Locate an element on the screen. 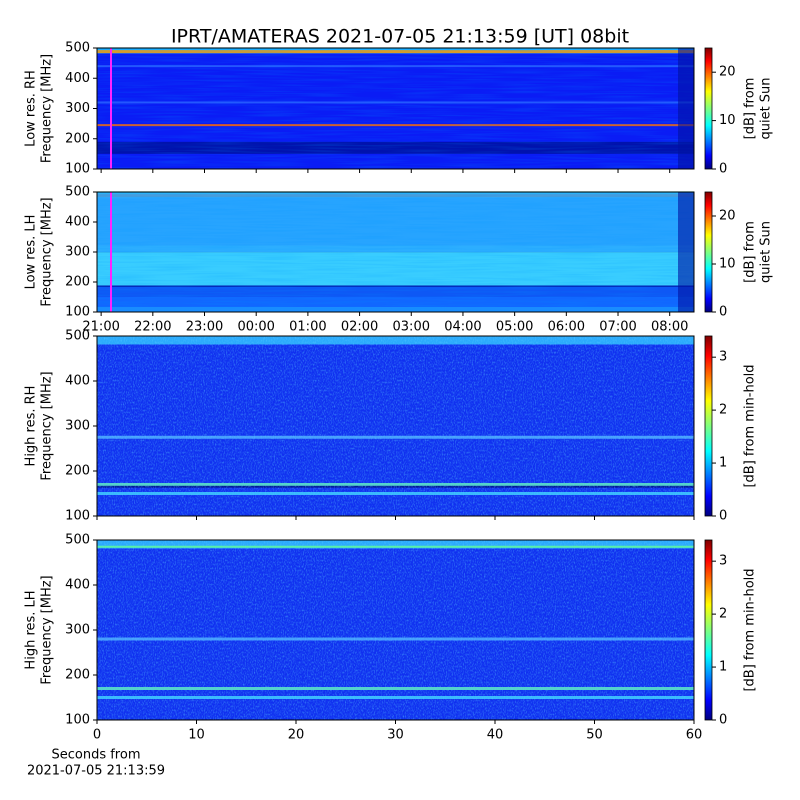 The width and height of the screenshot is (800, 800). y-axis-label: High res. RH is located at coordinates (31, 426).